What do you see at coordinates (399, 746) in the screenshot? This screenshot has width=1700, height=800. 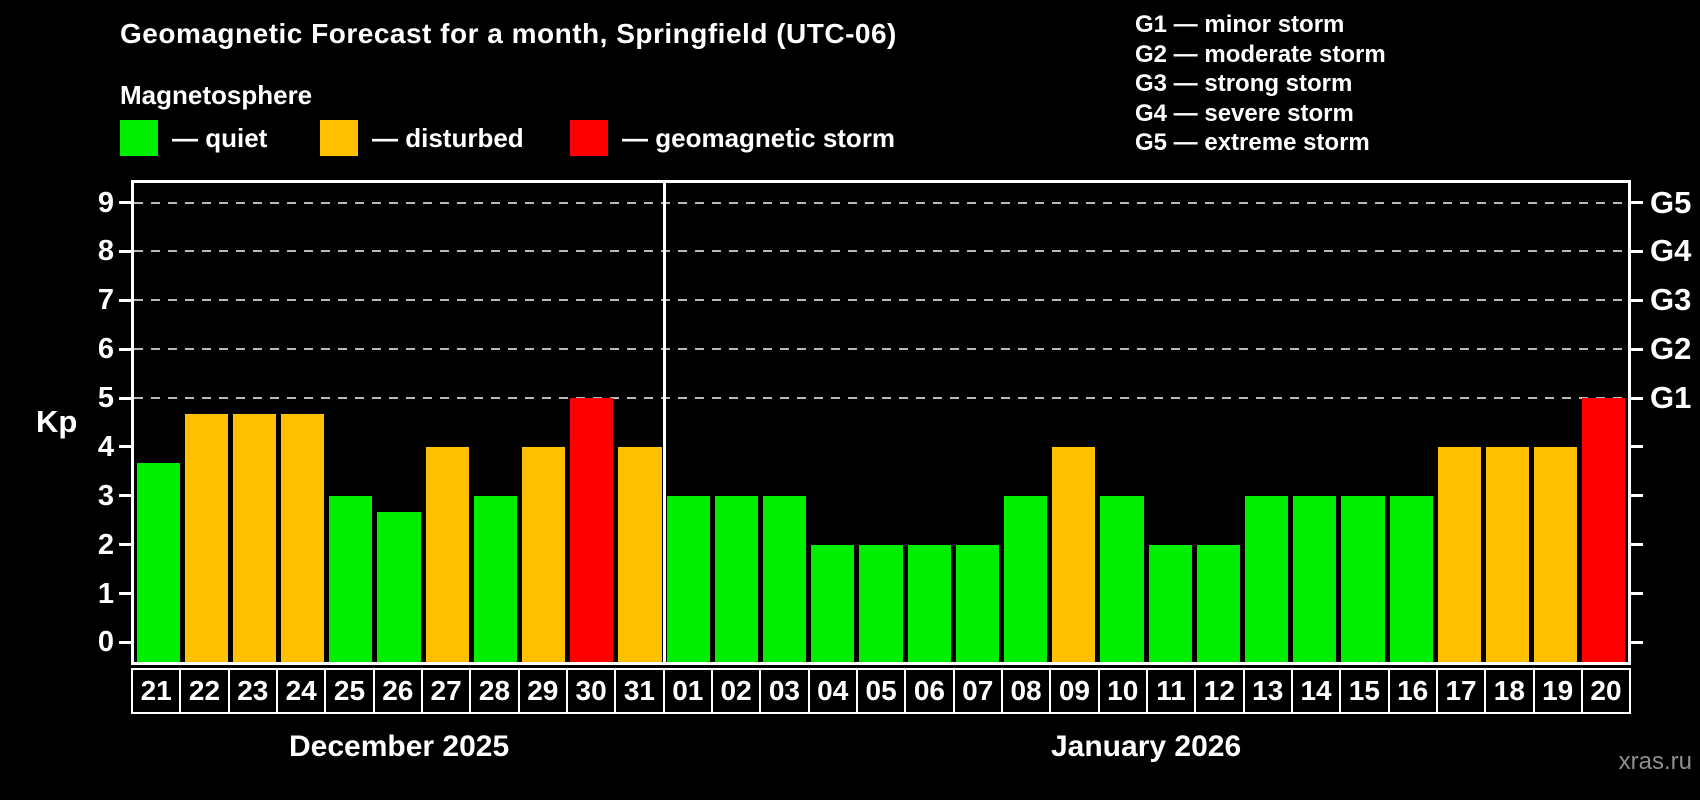 I see `month-label-0: December 2025` at bounding box center [399, 746].